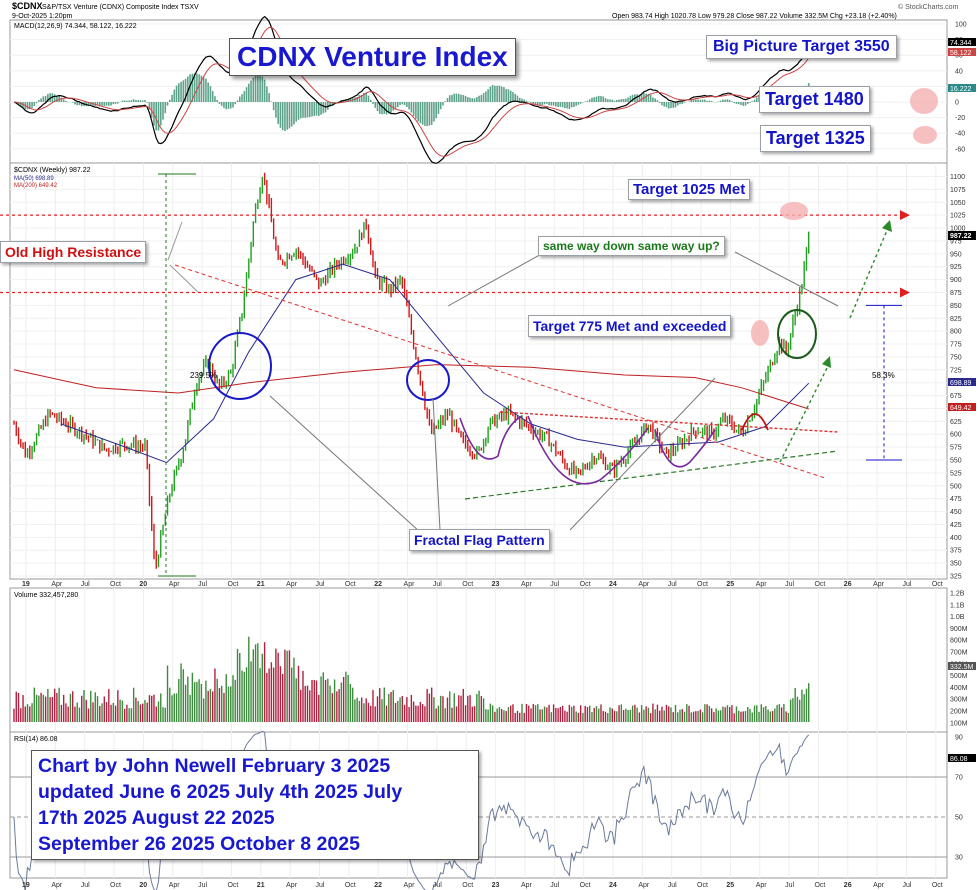 This screenshot has height=890, width=980. I want to click on price-tick-label: 775, so click(956, 345).